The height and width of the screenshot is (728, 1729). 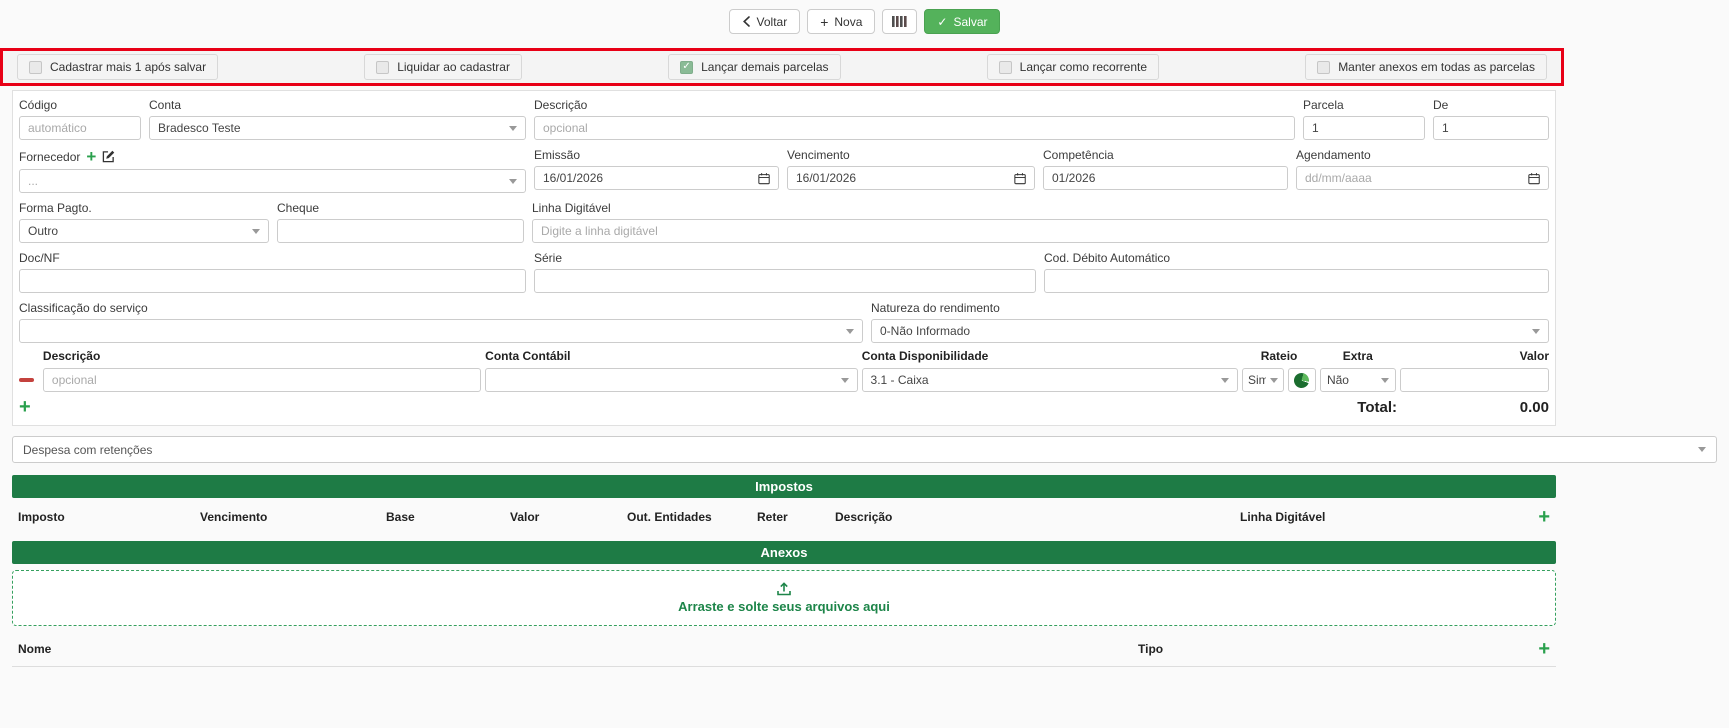 What do you see at coordinates (50, 156) in the screenshot?
I see `fornecedor-label: Fornecedor` at bounding box center [50, 156].